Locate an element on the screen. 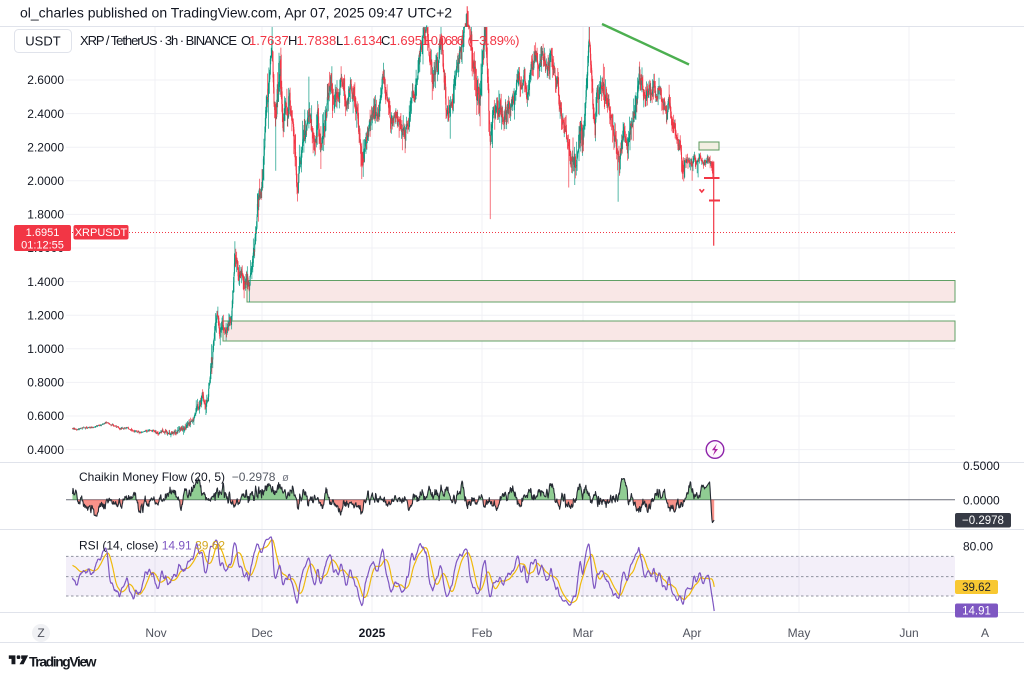 The width and height of the screenshot is (1024, 676). svg-text: 2.4000 is located at coordinates (45, 114).